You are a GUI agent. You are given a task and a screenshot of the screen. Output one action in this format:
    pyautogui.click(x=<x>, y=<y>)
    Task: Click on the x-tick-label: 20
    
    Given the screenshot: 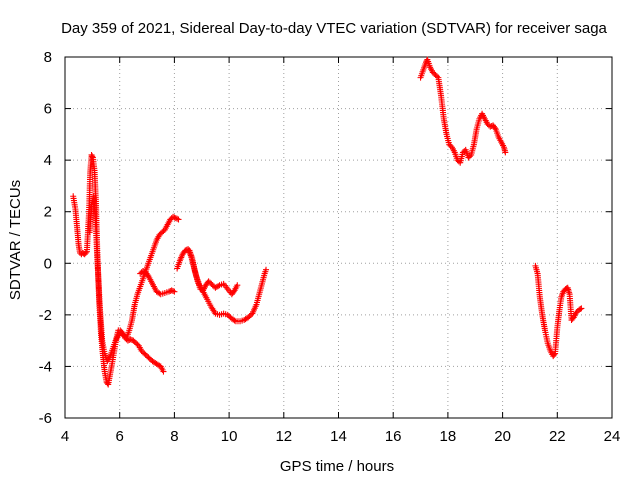 What is the action you would take?
    pyautogui.click(x=502, y=436)
    